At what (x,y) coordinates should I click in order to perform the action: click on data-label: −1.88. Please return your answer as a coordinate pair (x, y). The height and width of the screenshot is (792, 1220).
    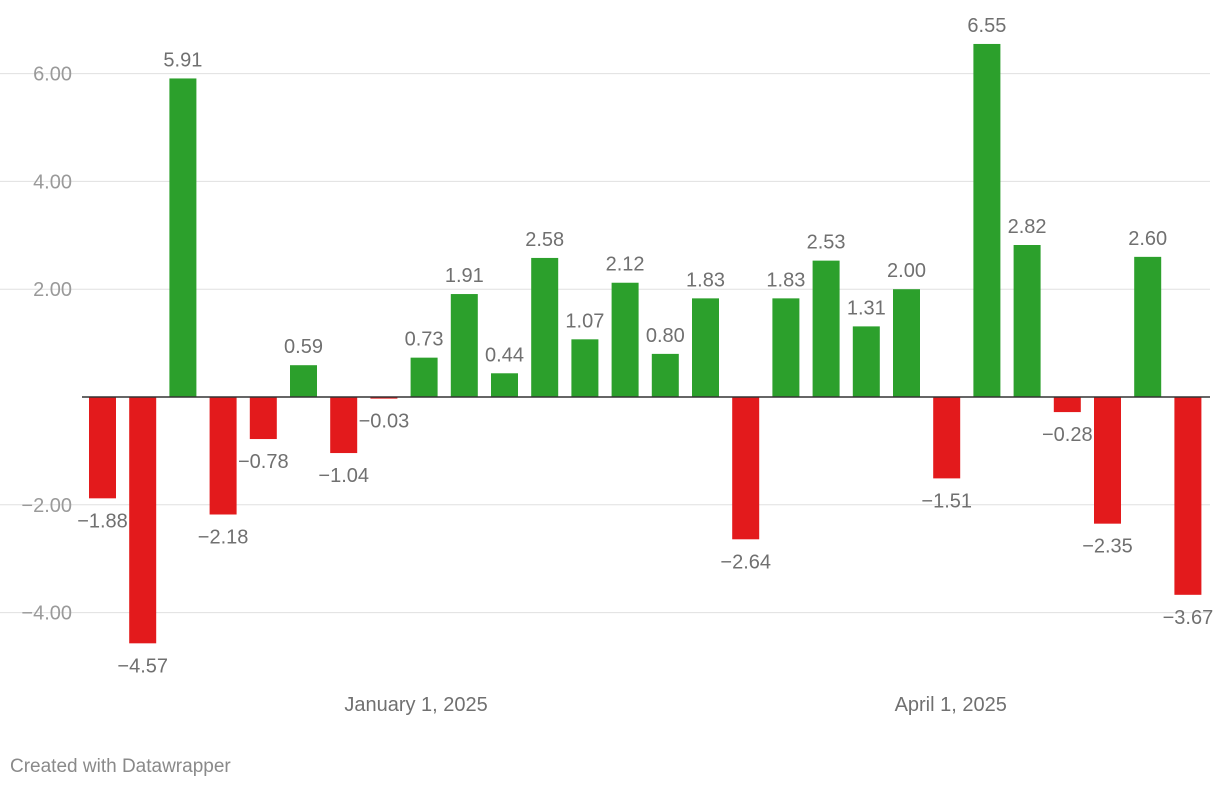
    Looking at the image, I should click on (102, 521).